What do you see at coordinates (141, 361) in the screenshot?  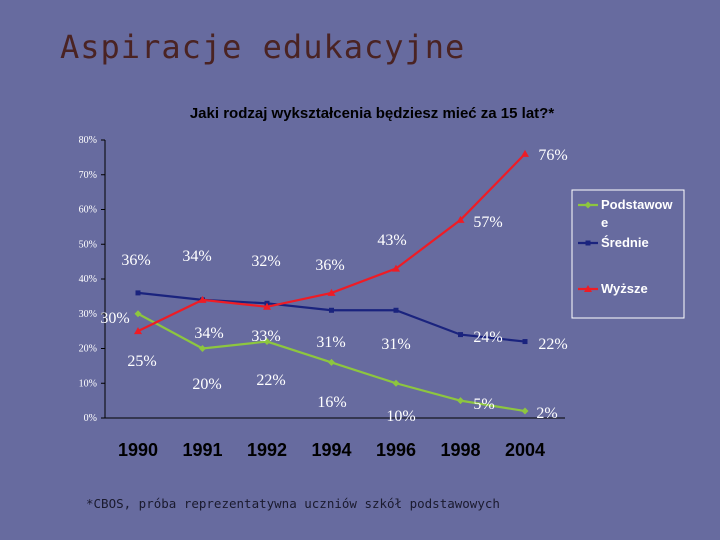 I see `data-label: 25%` at bounding box center [141, 361].